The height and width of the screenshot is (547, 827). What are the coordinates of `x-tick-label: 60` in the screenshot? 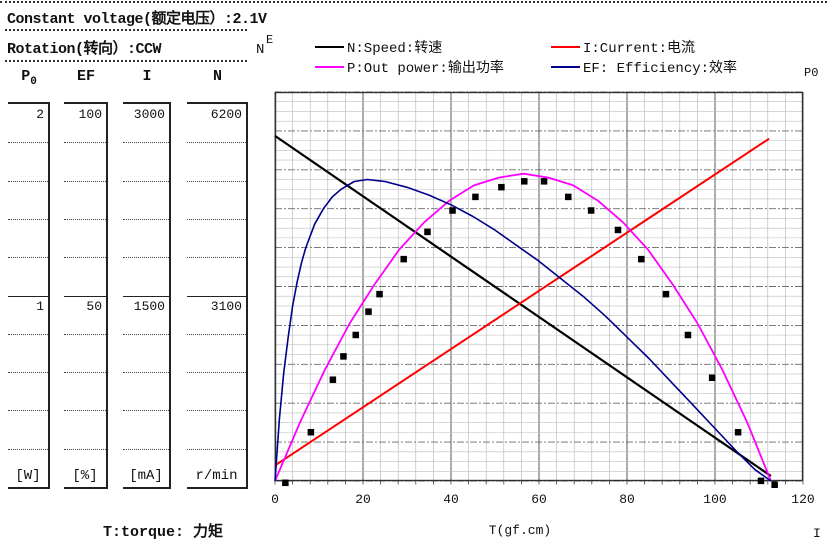 It's located at (539, 499).